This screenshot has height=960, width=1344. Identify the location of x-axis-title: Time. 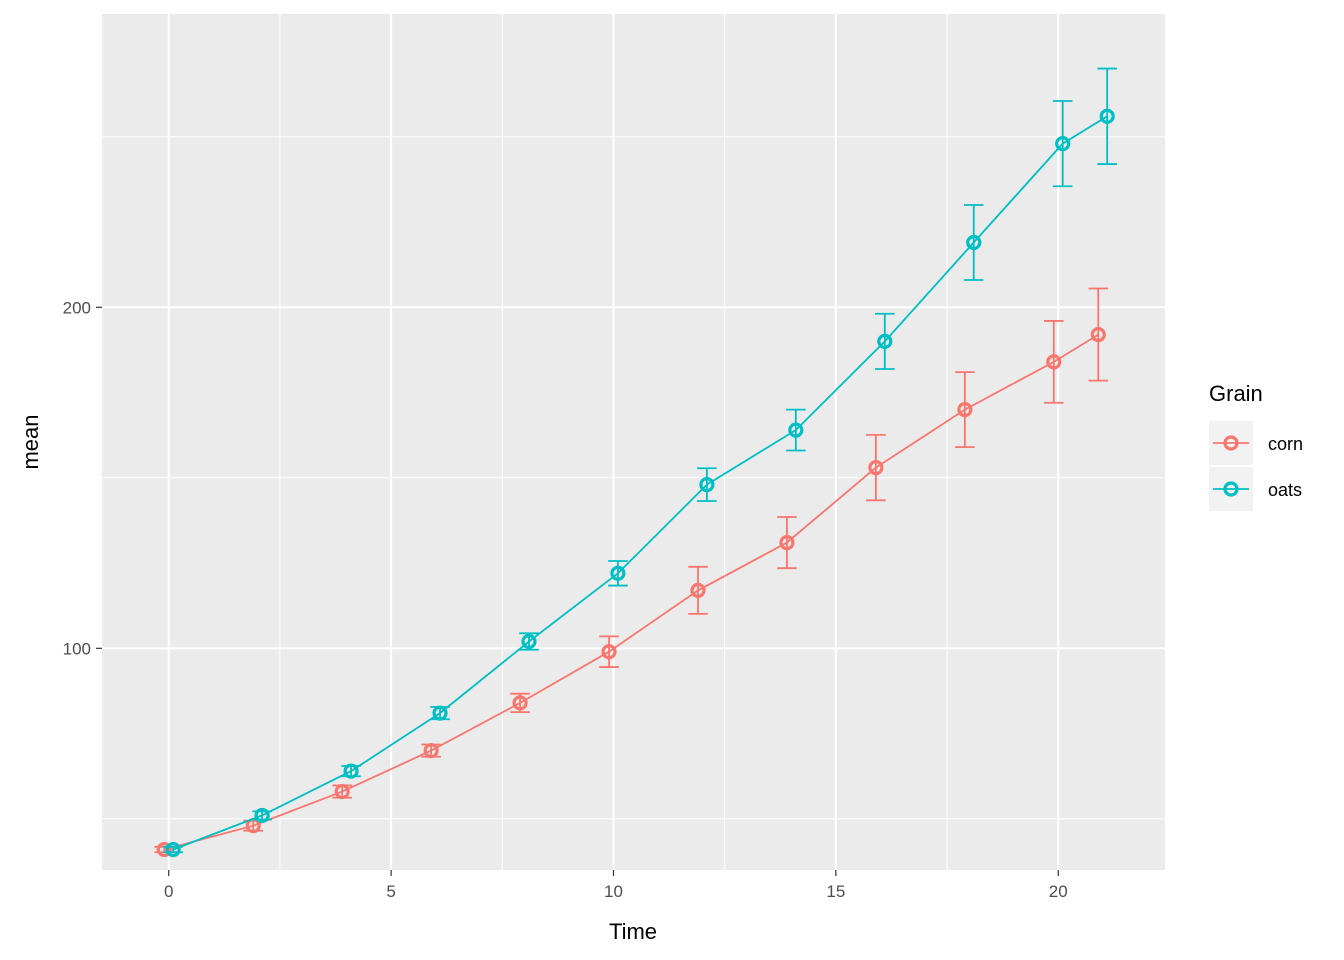
(633, 931).